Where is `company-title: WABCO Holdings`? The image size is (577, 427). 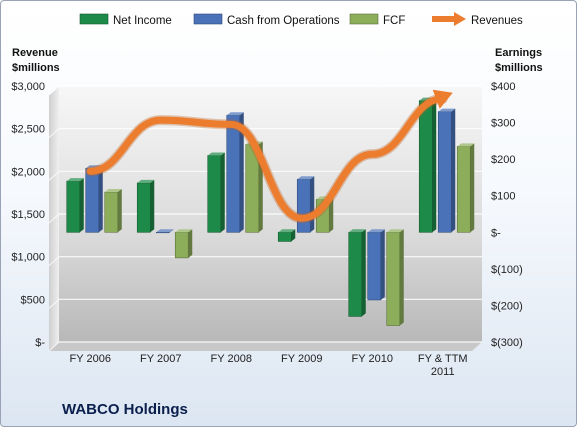
company-title: WABCO Holdings is located at coordinates (125, 409).